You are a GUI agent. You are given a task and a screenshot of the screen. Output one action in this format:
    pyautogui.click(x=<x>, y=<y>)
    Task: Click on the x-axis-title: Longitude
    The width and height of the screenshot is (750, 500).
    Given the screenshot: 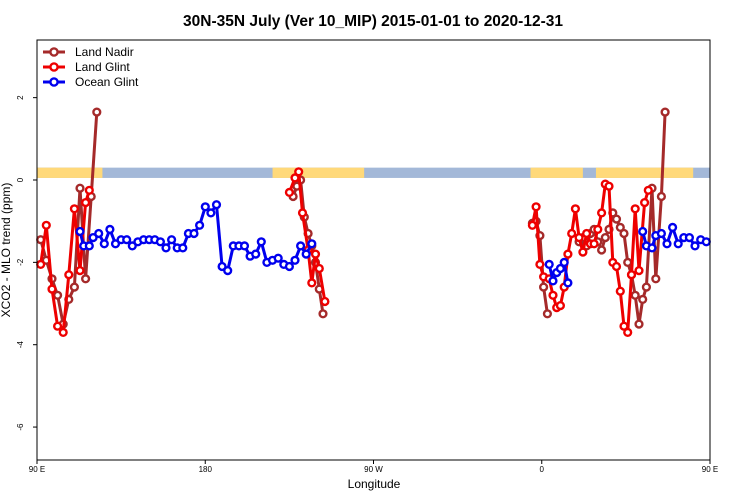 What is the action you would take?
    pyautogui.click(x=374, y=484)
    